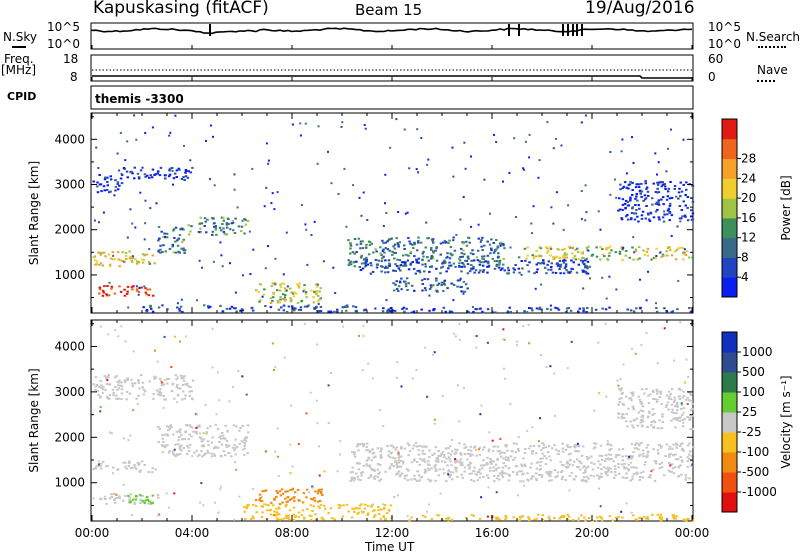 This screenshot has height=554, width=800. Describe the element at coordinates (786, 207) in the screenshot. I see `colorbar-label: Power [dB]` at that location.